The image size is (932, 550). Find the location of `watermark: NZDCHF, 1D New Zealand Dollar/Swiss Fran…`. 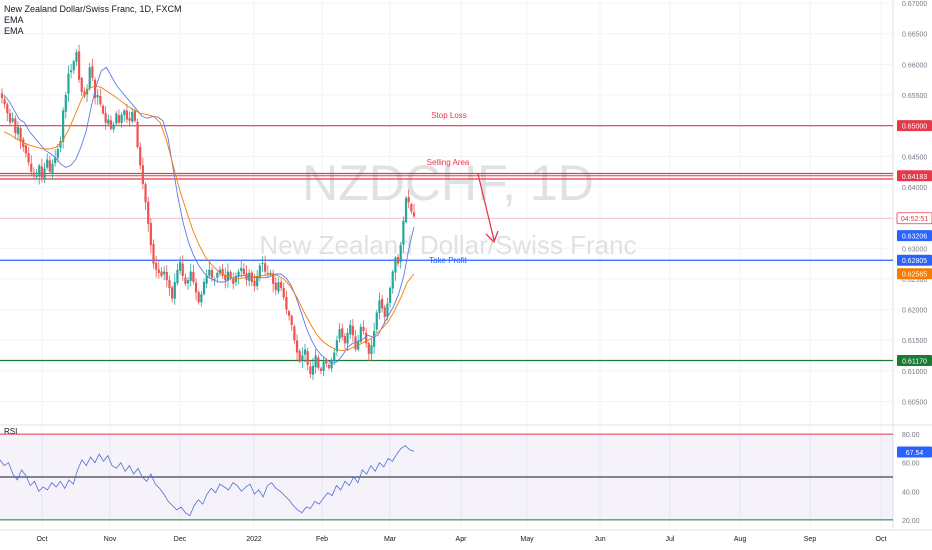

watermark: NZDCHF, 1D New Zealand Dollar/Swiss Fran… is located at coordinates (447, 207).